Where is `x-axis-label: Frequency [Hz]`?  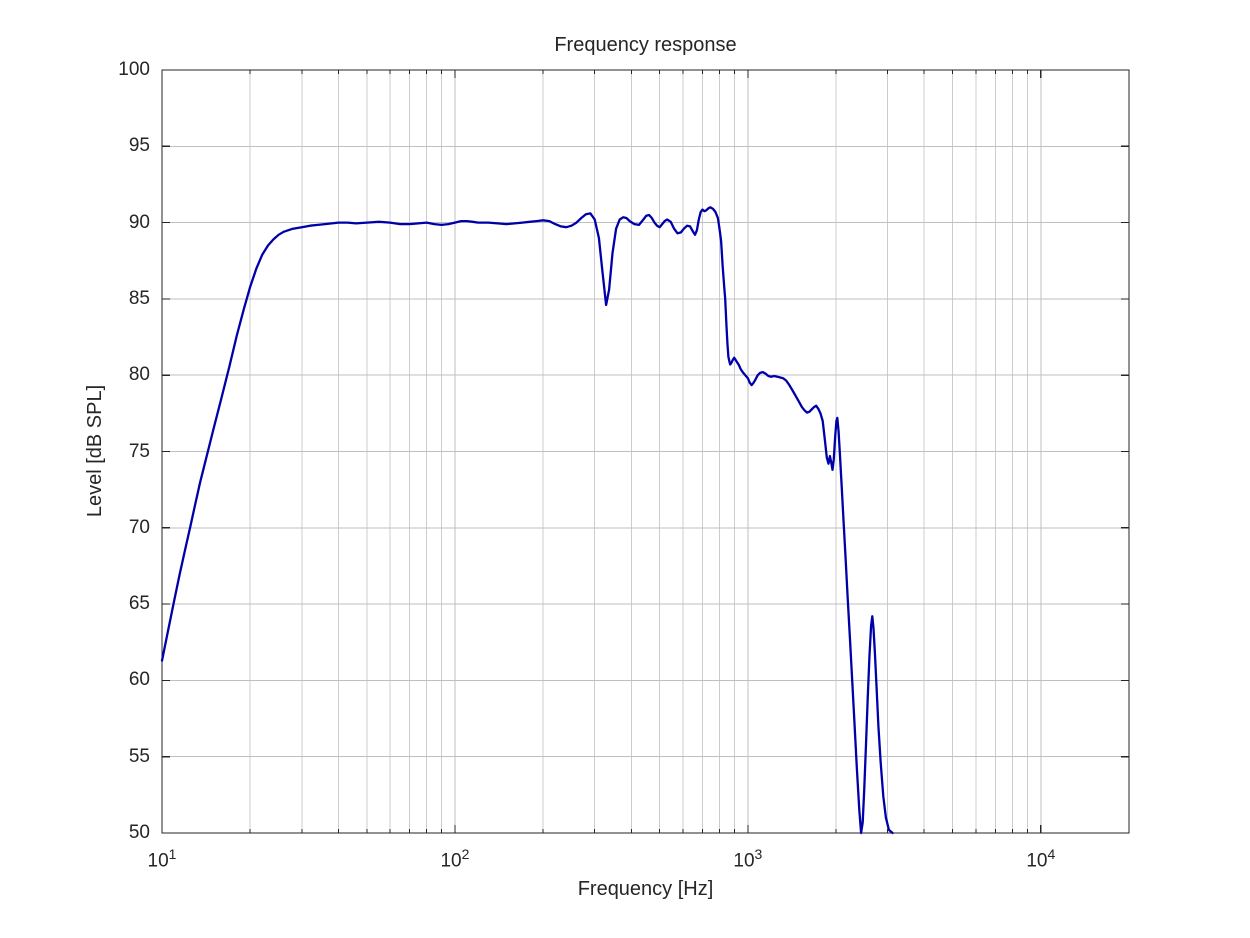 x-axis-label: Frequency [Hz] is located at coordinates (645, 889).